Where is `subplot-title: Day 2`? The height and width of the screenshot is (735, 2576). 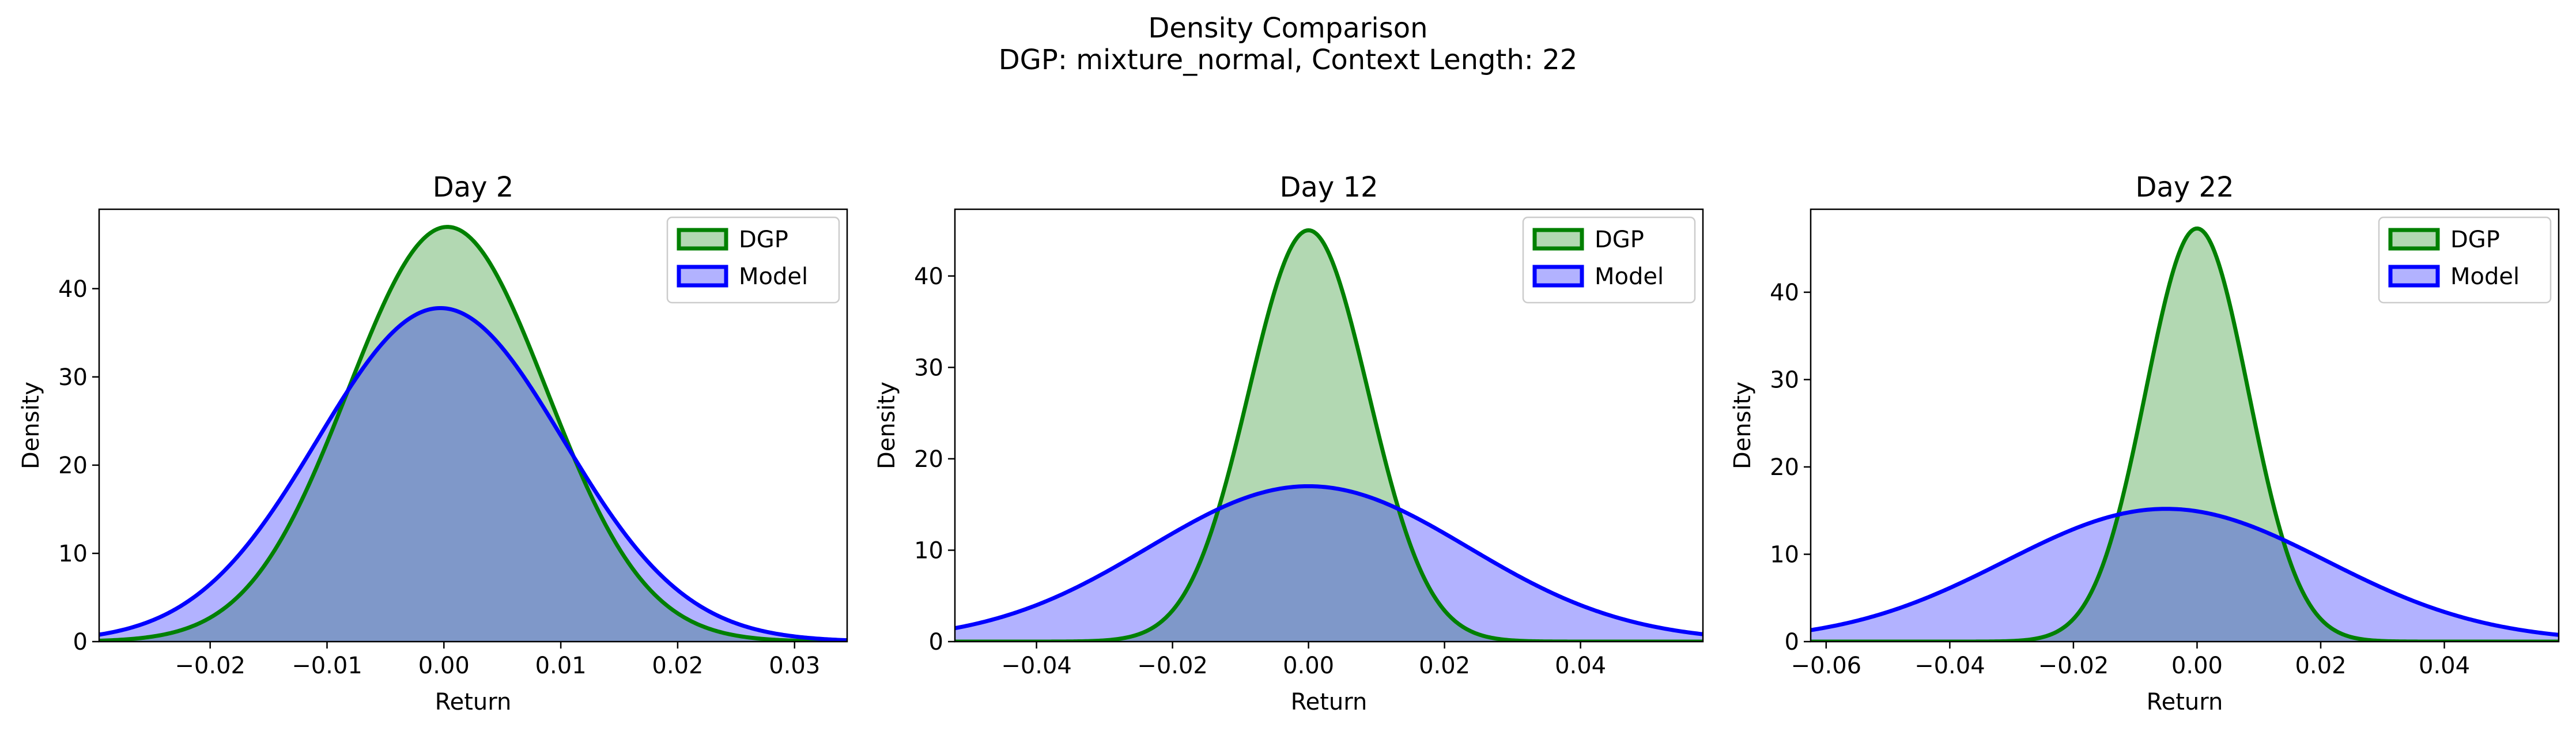
subplot-title: Day 2 is located at coordinates (474, 187).